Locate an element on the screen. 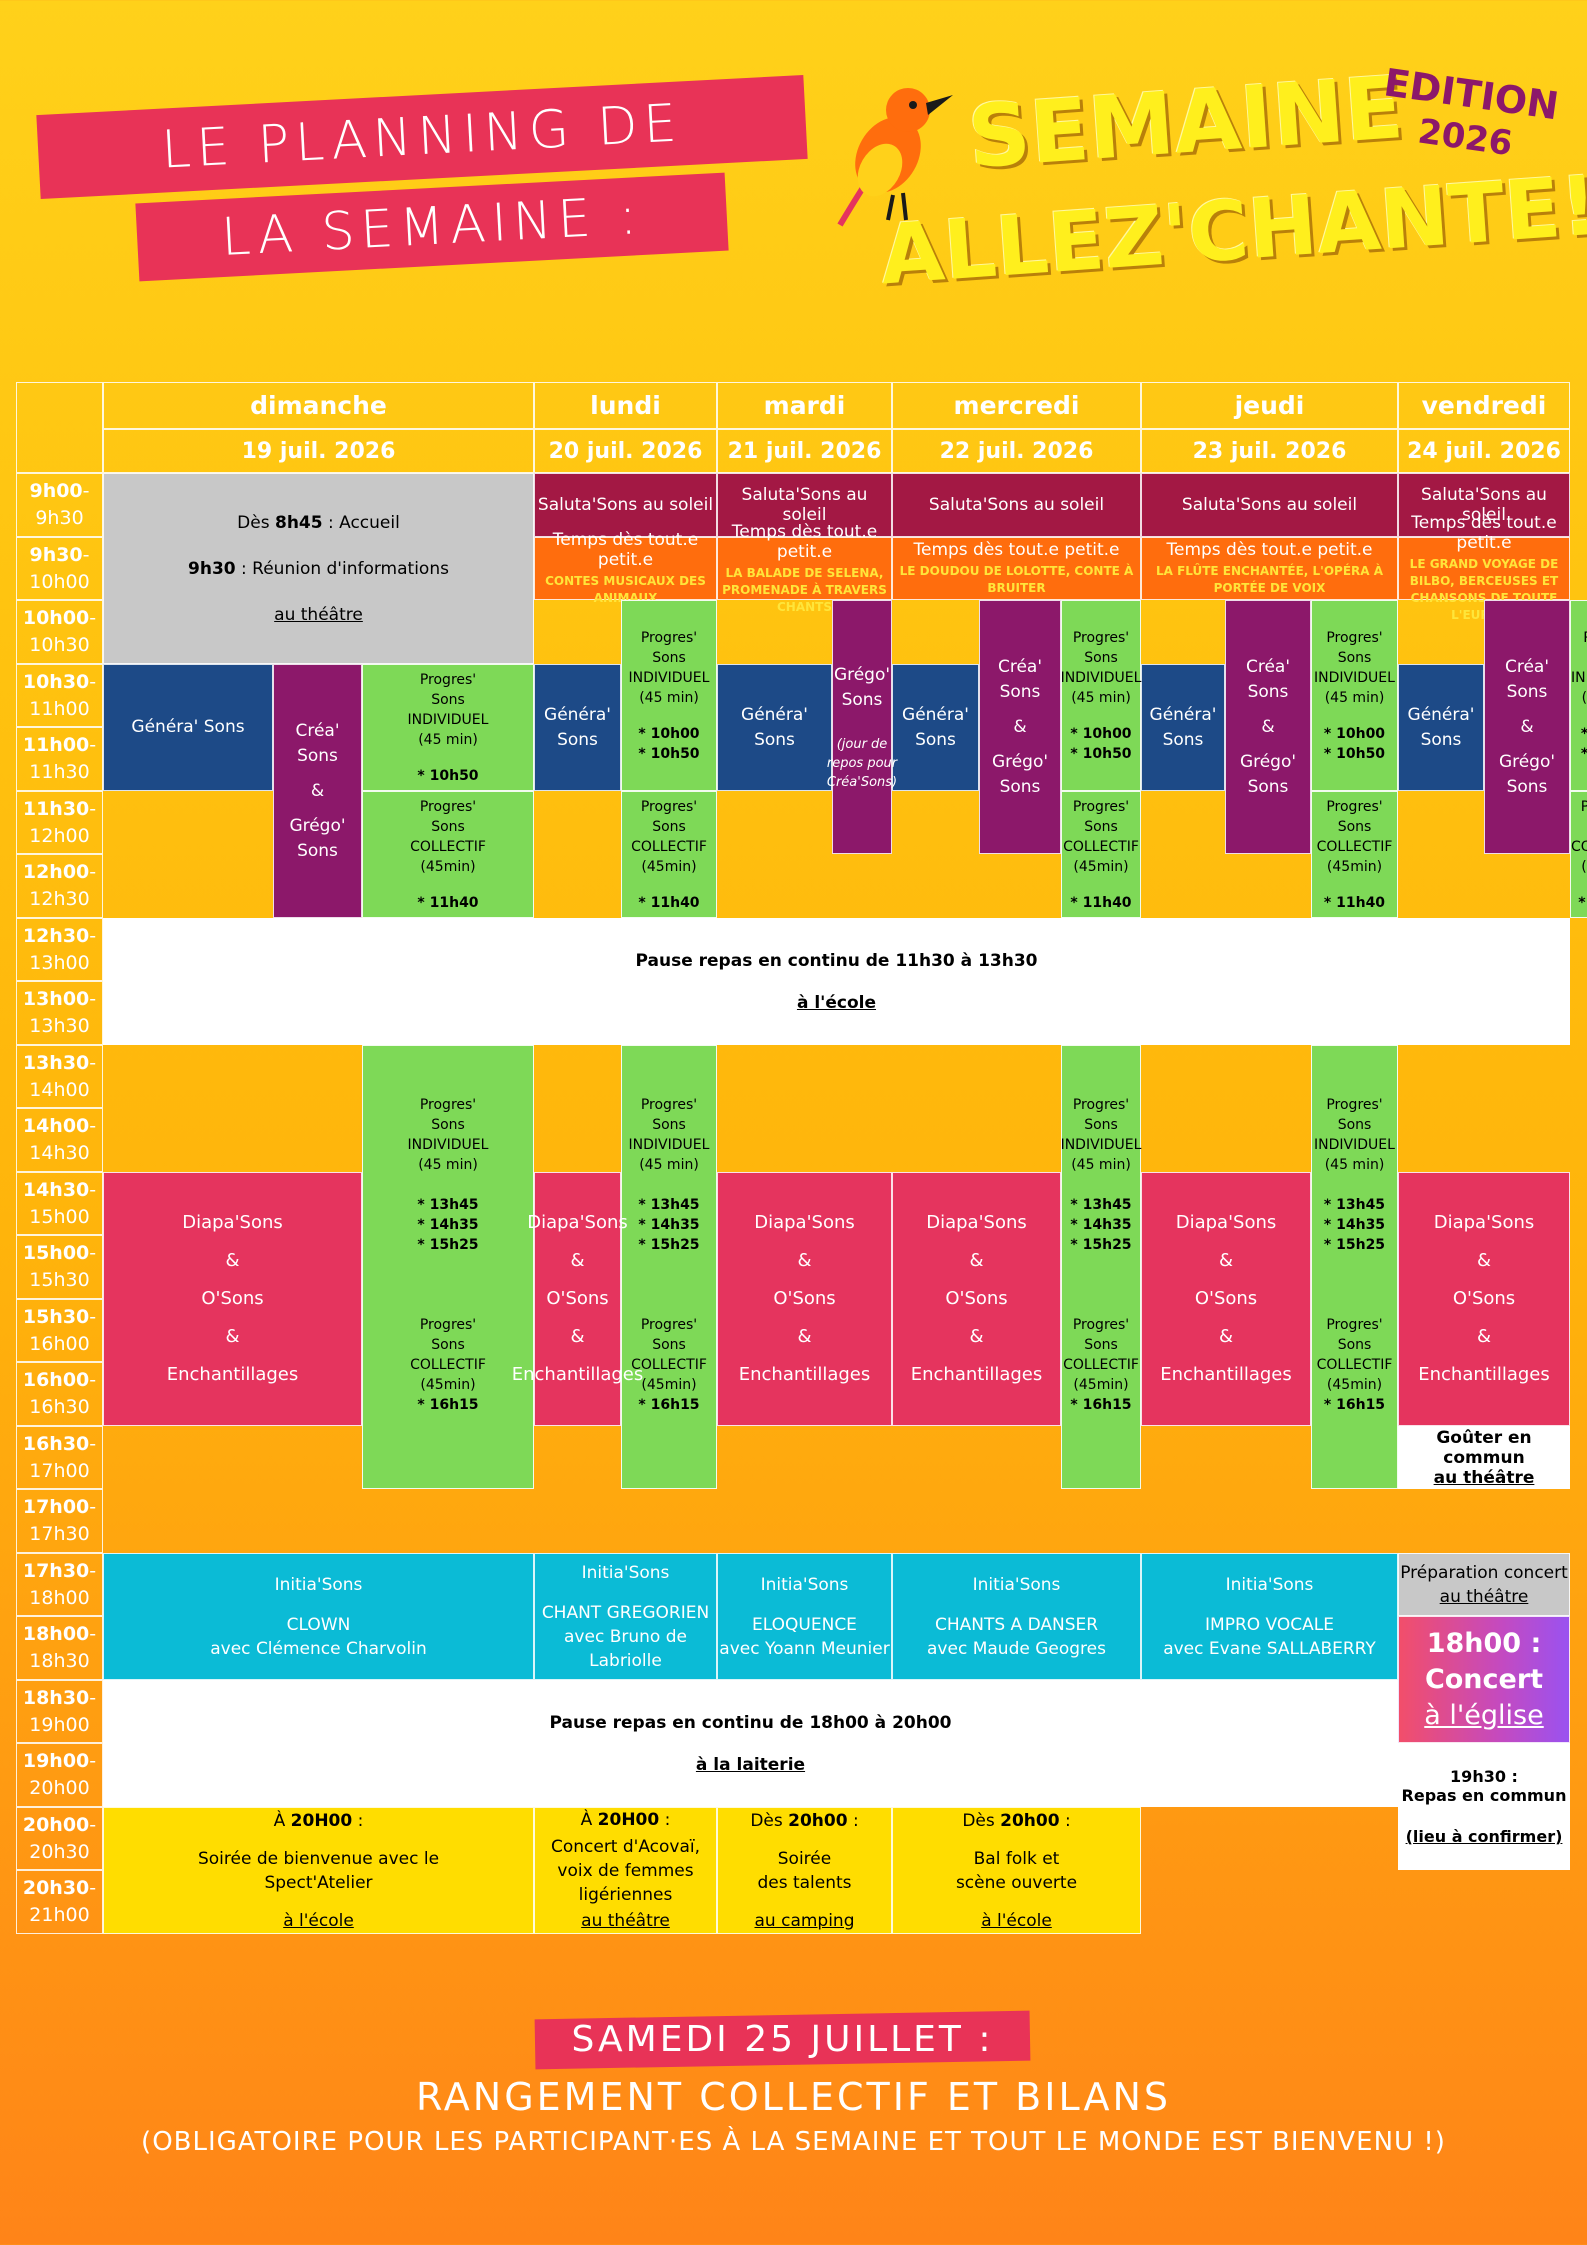 This screenshot has width=1587, height=2245. date-label: 23 juil. 2026 is located at coordinates (1269, 451).